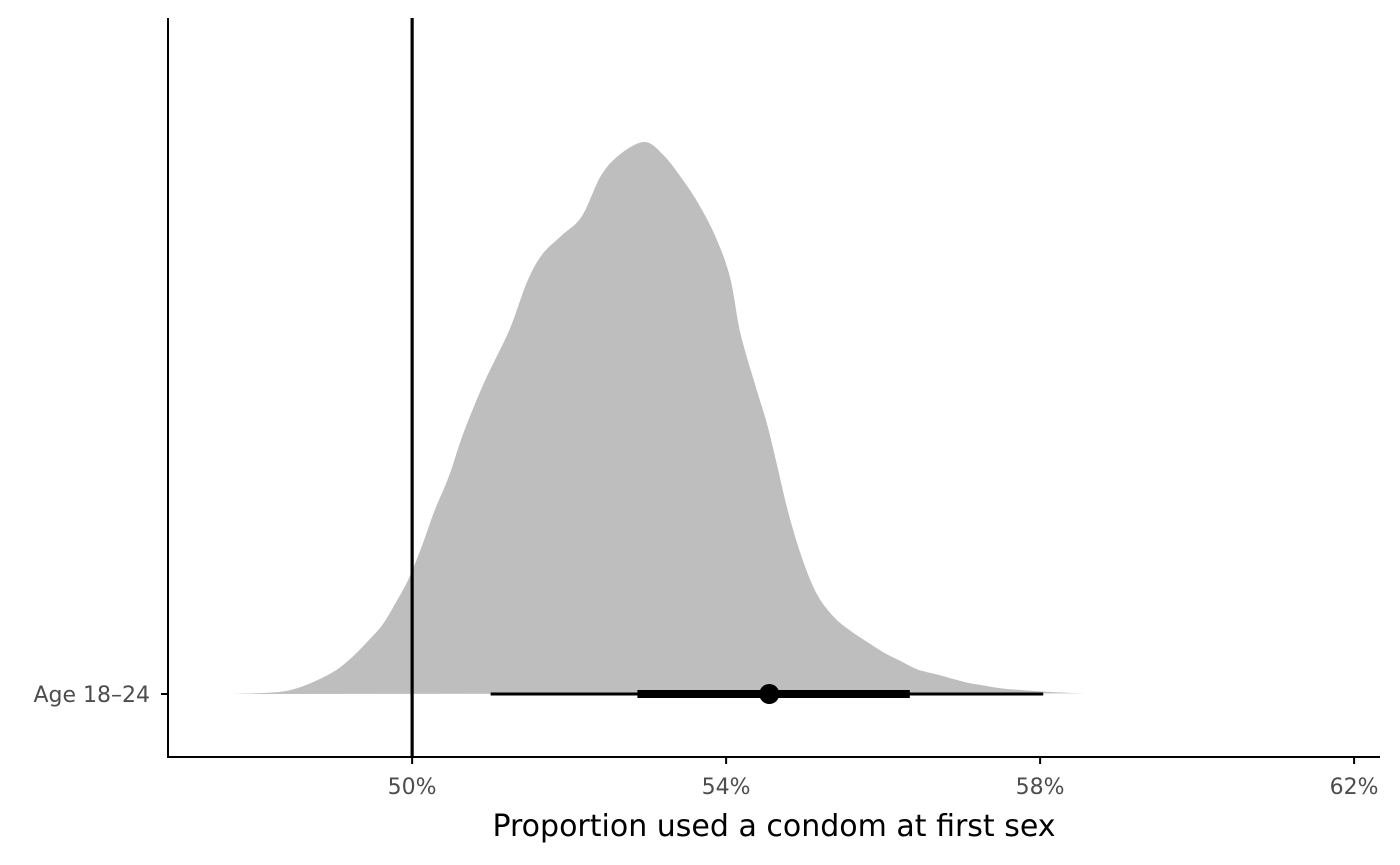 The height and width of the screenshot is (865, 1400). Describe the element at coordinates (726, 787) in the screenshot. I see `x-tick-label: 54%` at that location.